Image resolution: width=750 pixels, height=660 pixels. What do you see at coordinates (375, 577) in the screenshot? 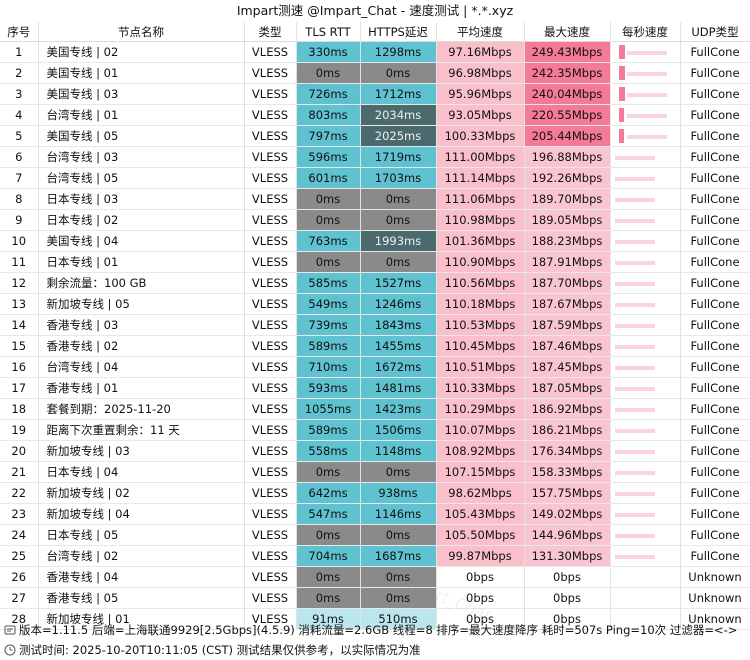
I see `table-row: 26 香港专线 | 04 VLESS 0ms 0ms 0bps 0bps Unknown` at bounding box center [375, 577].